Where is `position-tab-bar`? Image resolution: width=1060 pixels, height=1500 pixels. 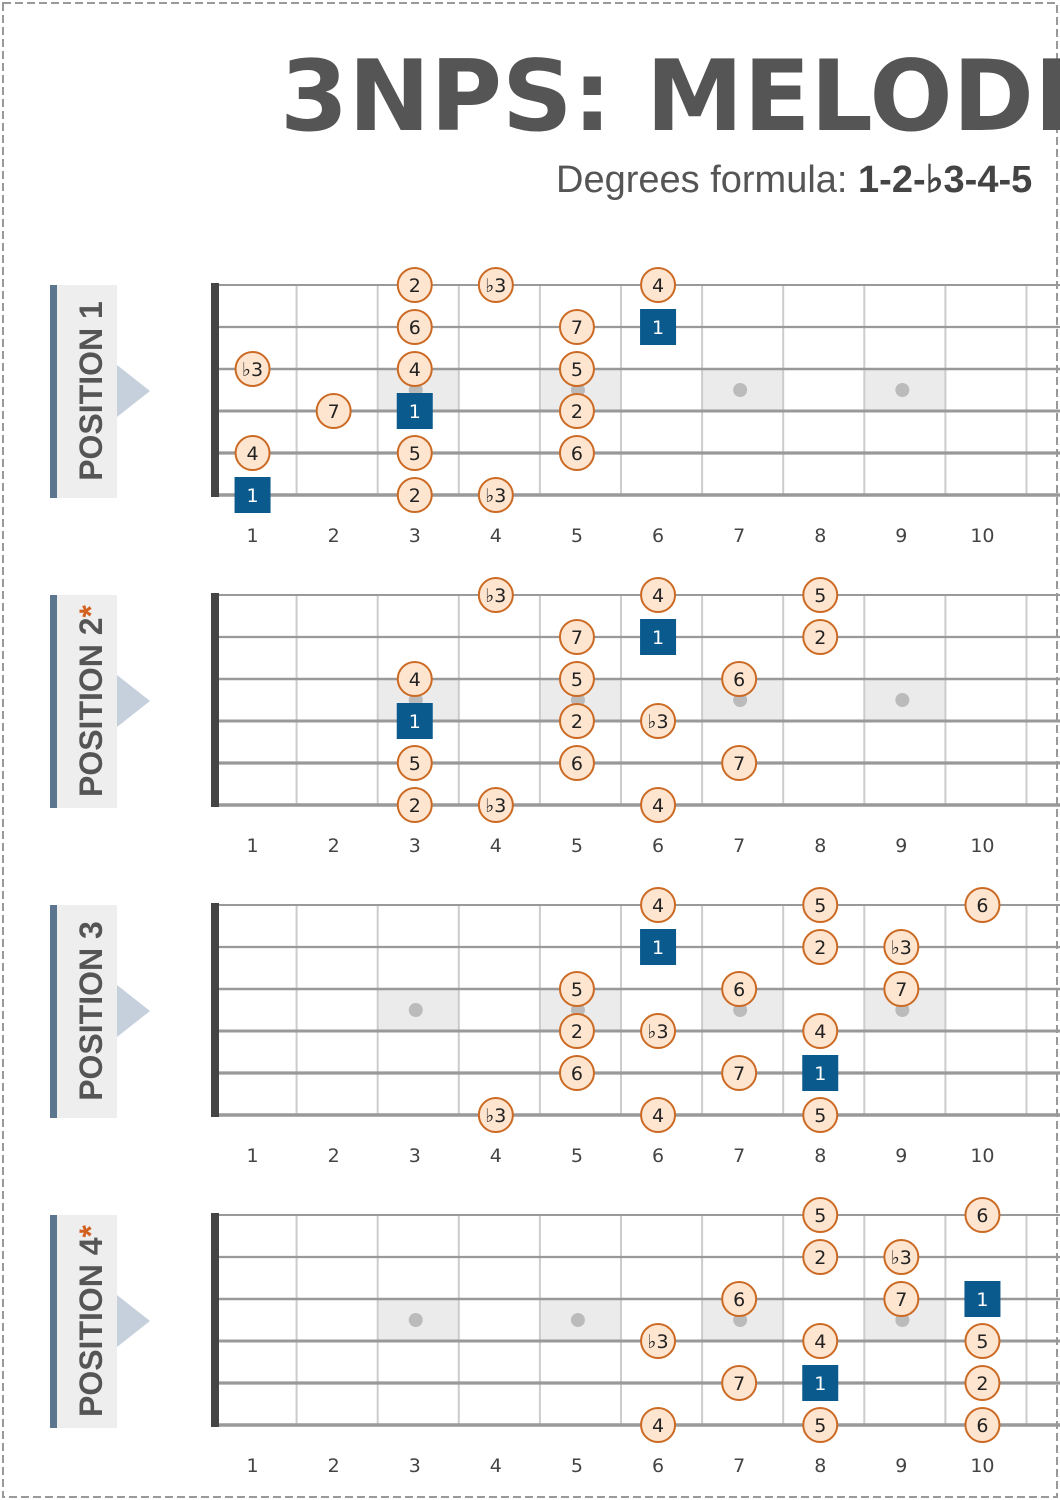 position-tab-bar is located at coordinates (53, 1321).